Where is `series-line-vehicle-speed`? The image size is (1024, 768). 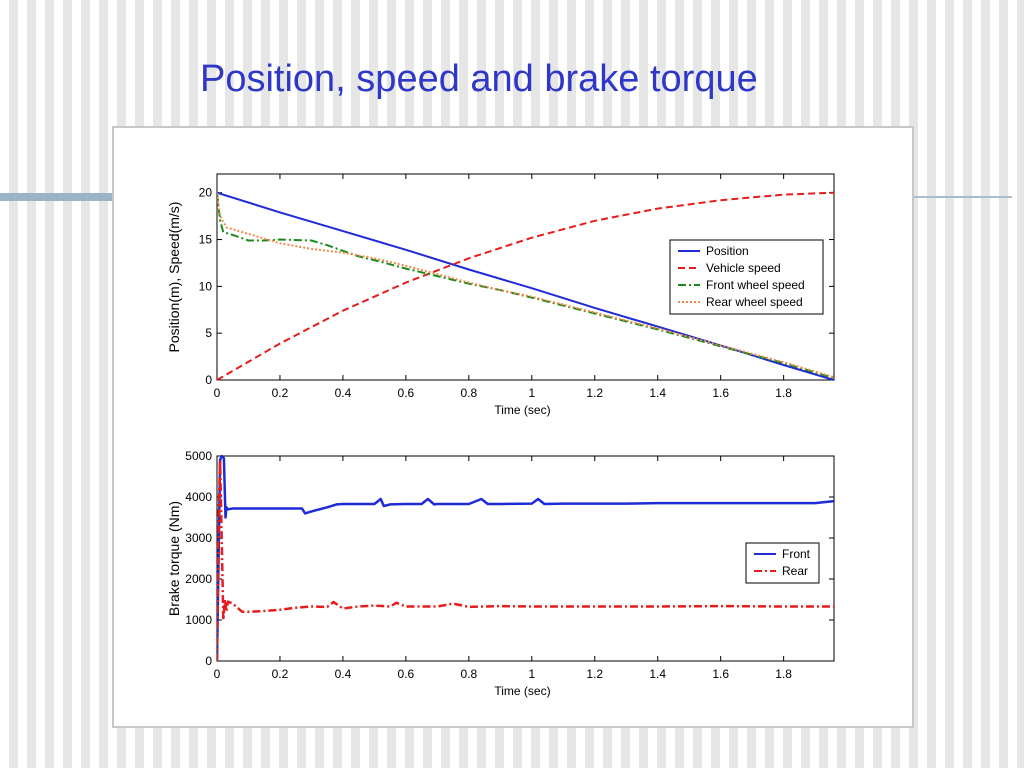 series-line-vehicle-speed is located at coordinates (525, 286).